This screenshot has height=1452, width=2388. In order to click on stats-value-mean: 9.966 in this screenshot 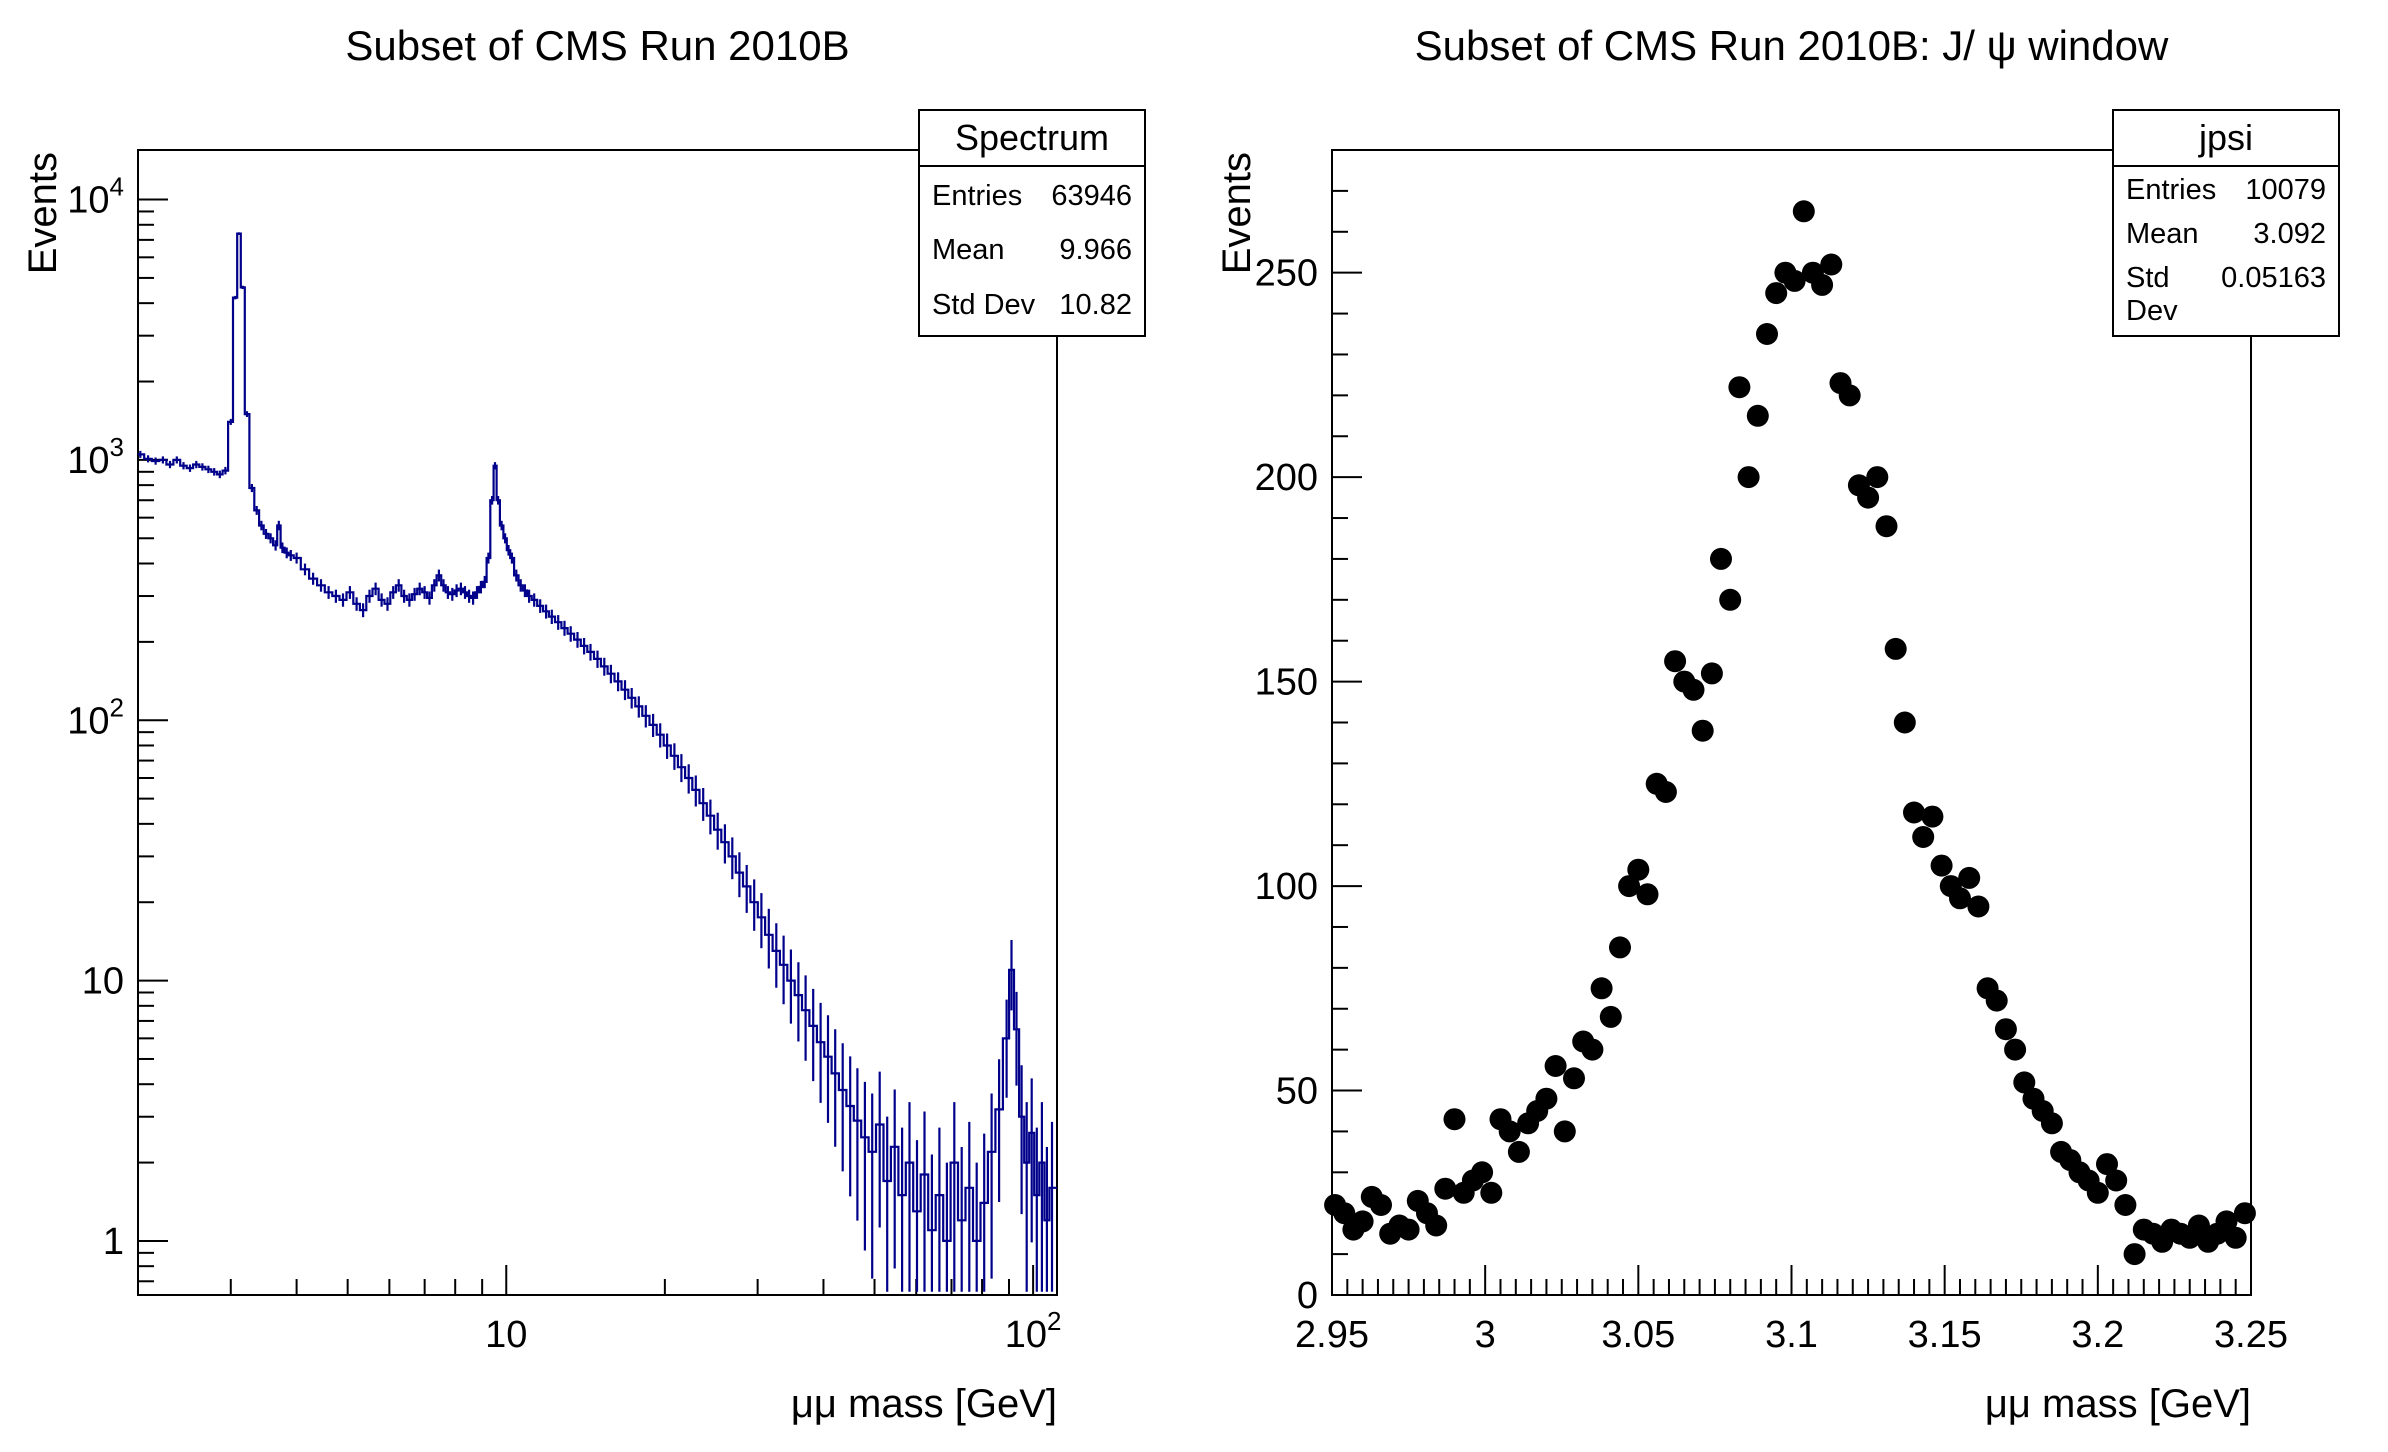, I will do `click(1095, 250)`.